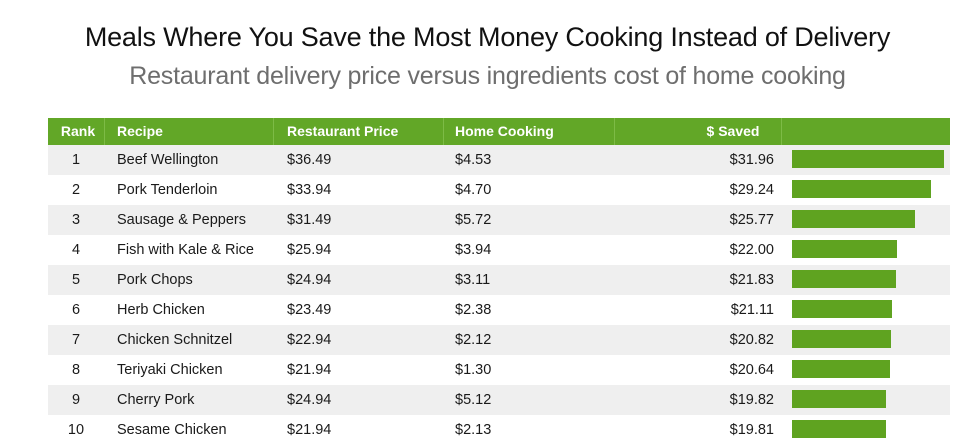  I want to click on column-header-rank: Rank, so click(78, 131).